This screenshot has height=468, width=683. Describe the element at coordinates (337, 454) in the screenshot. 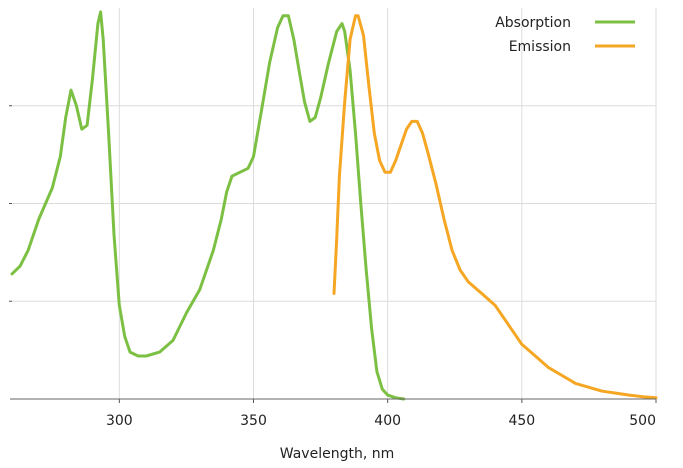

I see `x-axis-label: Wavelength, nm` at that location.